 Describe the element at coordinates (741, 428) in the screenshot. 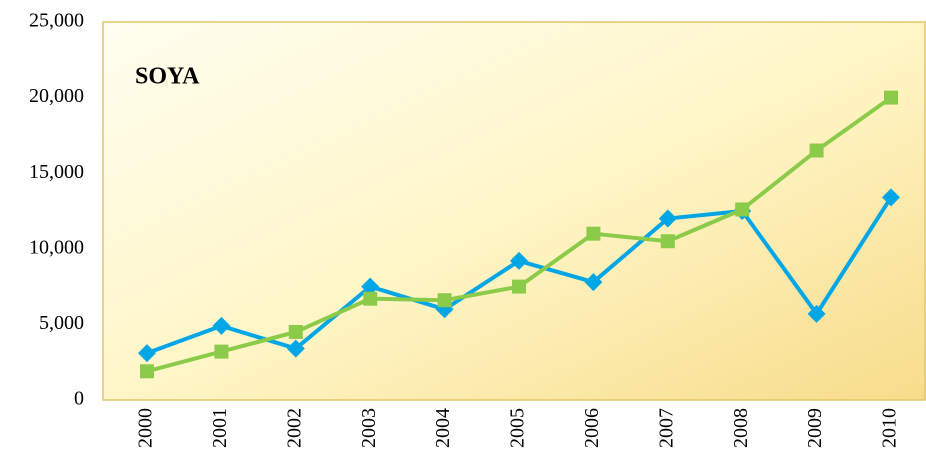

I see `x-tick-label: 2008` at that location.